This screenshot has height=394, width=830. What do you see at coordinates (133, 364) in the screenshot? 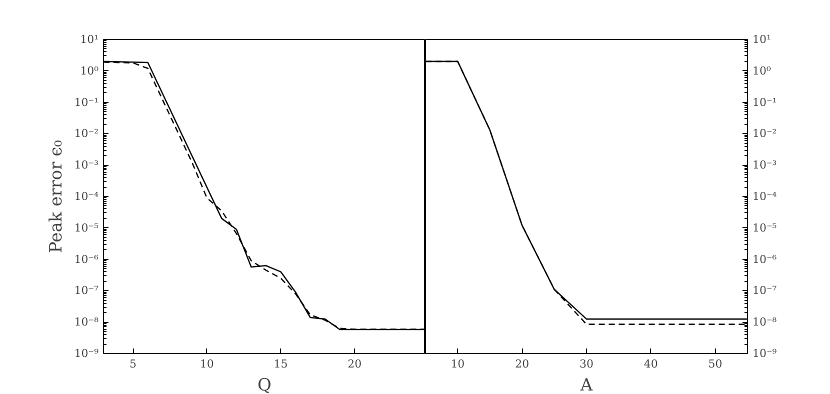
I see `x-tick-label: 5` at bounding box center [133, 364].